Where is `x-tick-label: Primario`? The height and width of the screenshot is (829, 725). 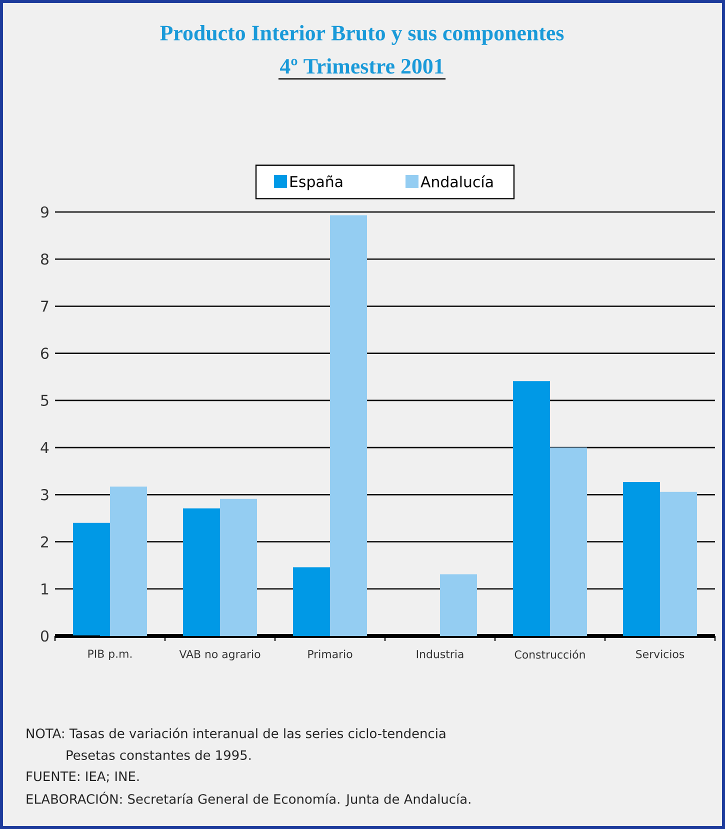 x-tick-label: Primario is located at coordinates (330, 654).